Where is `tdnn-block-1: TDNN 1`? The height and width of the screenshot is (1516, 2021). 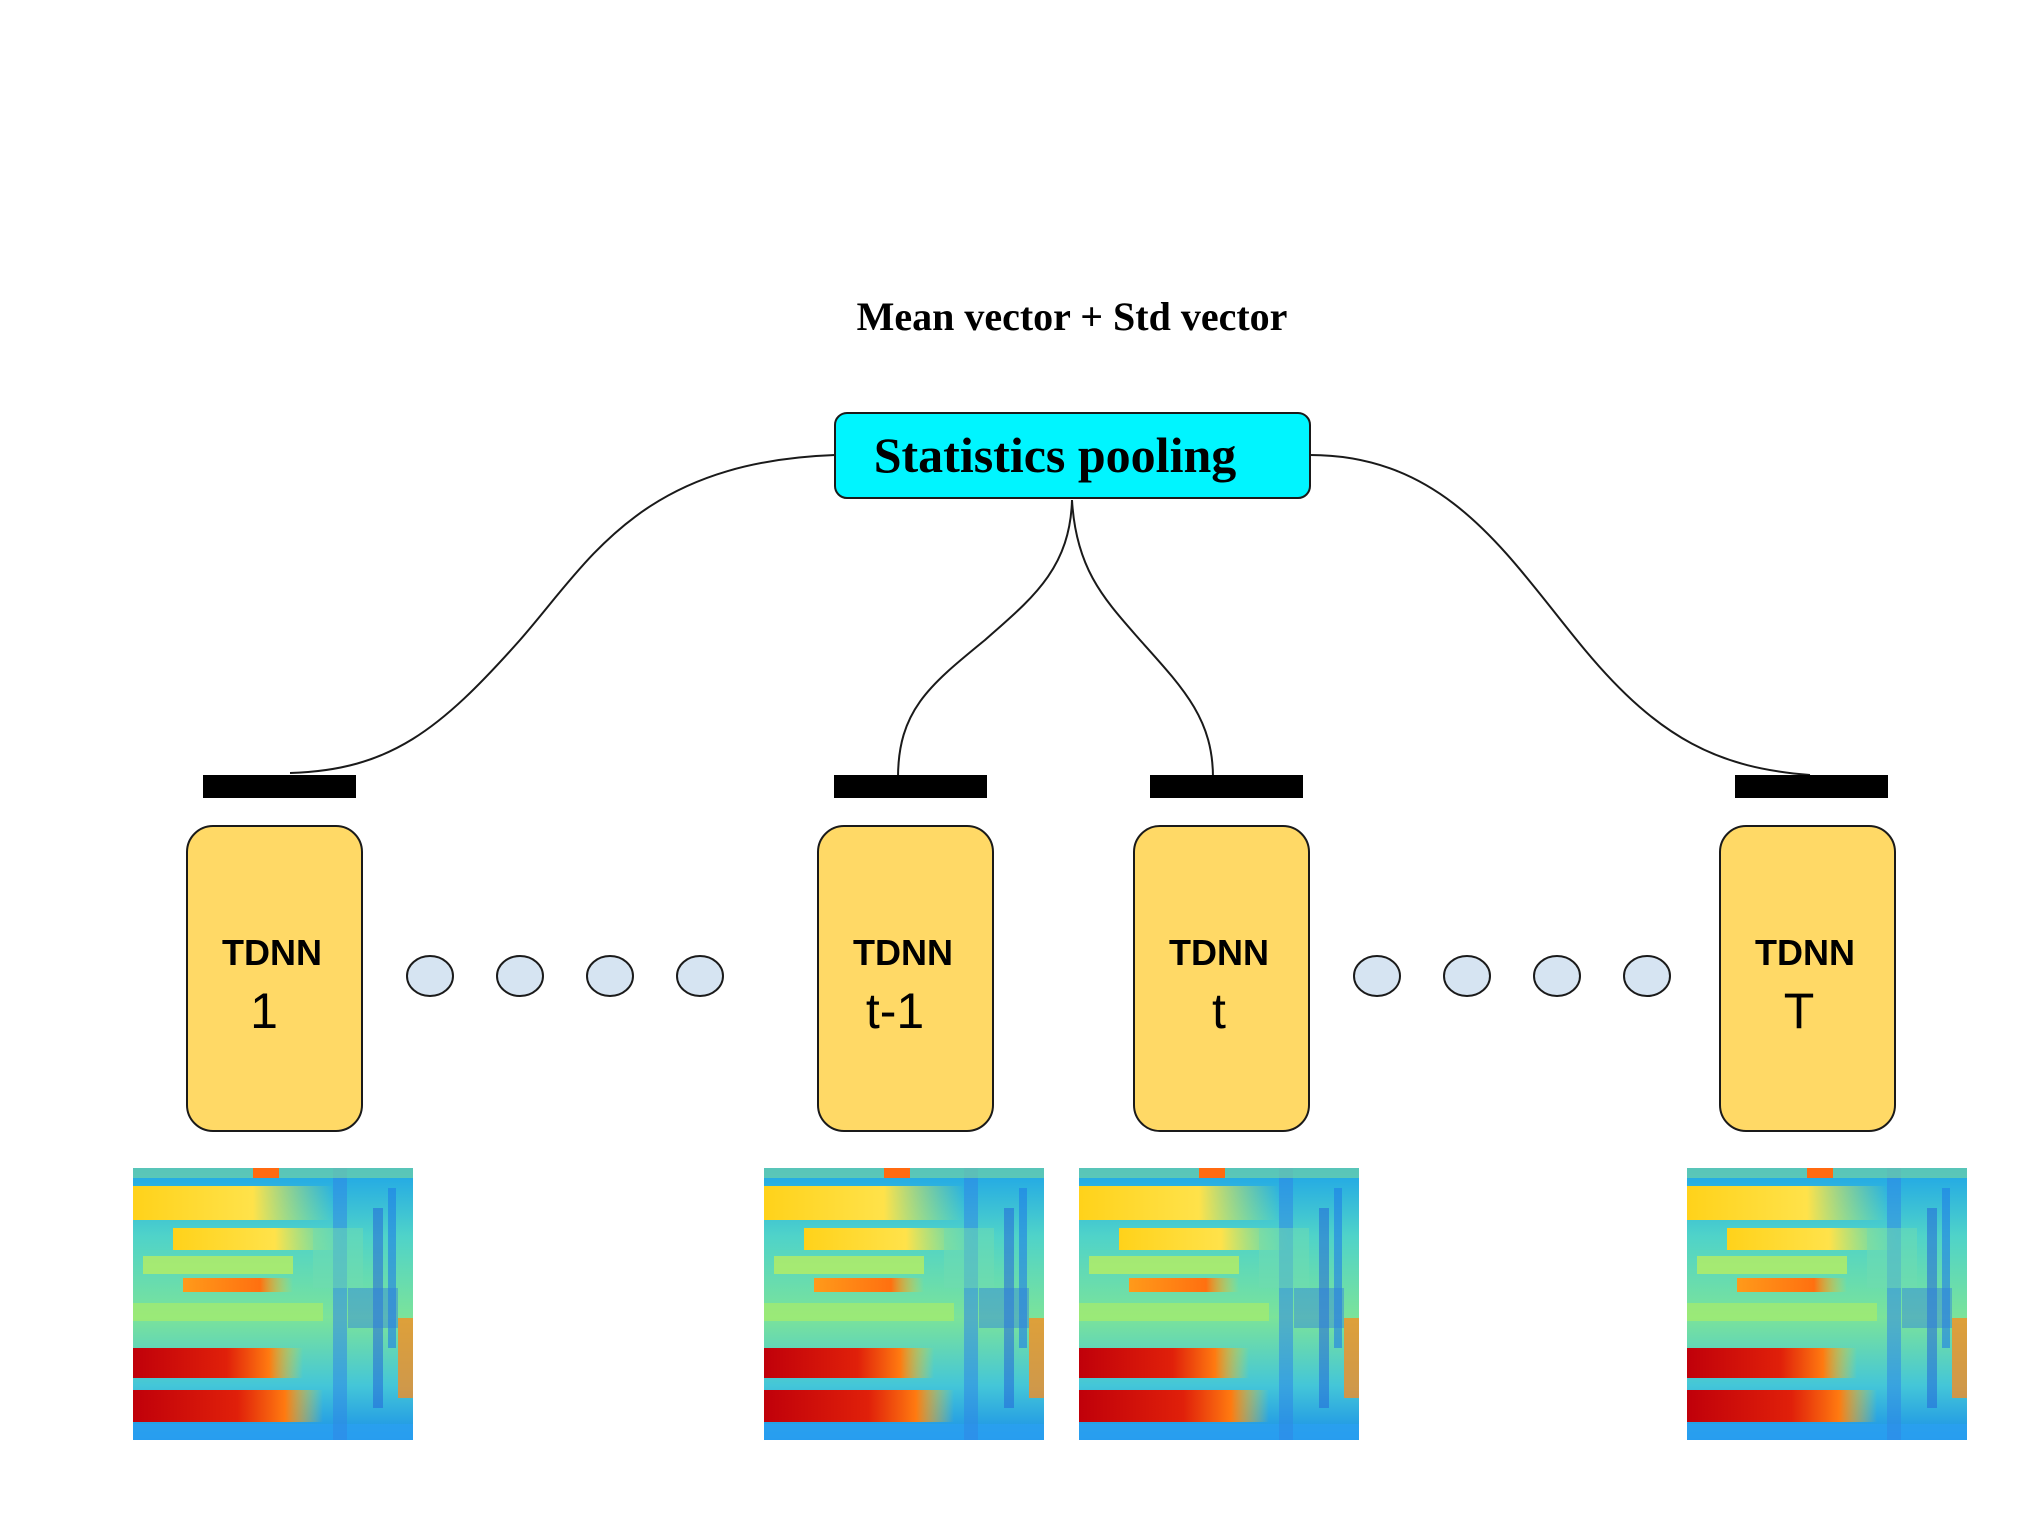
tdnn-block-1: TDNN 1 is located at coordinates (274, 978).